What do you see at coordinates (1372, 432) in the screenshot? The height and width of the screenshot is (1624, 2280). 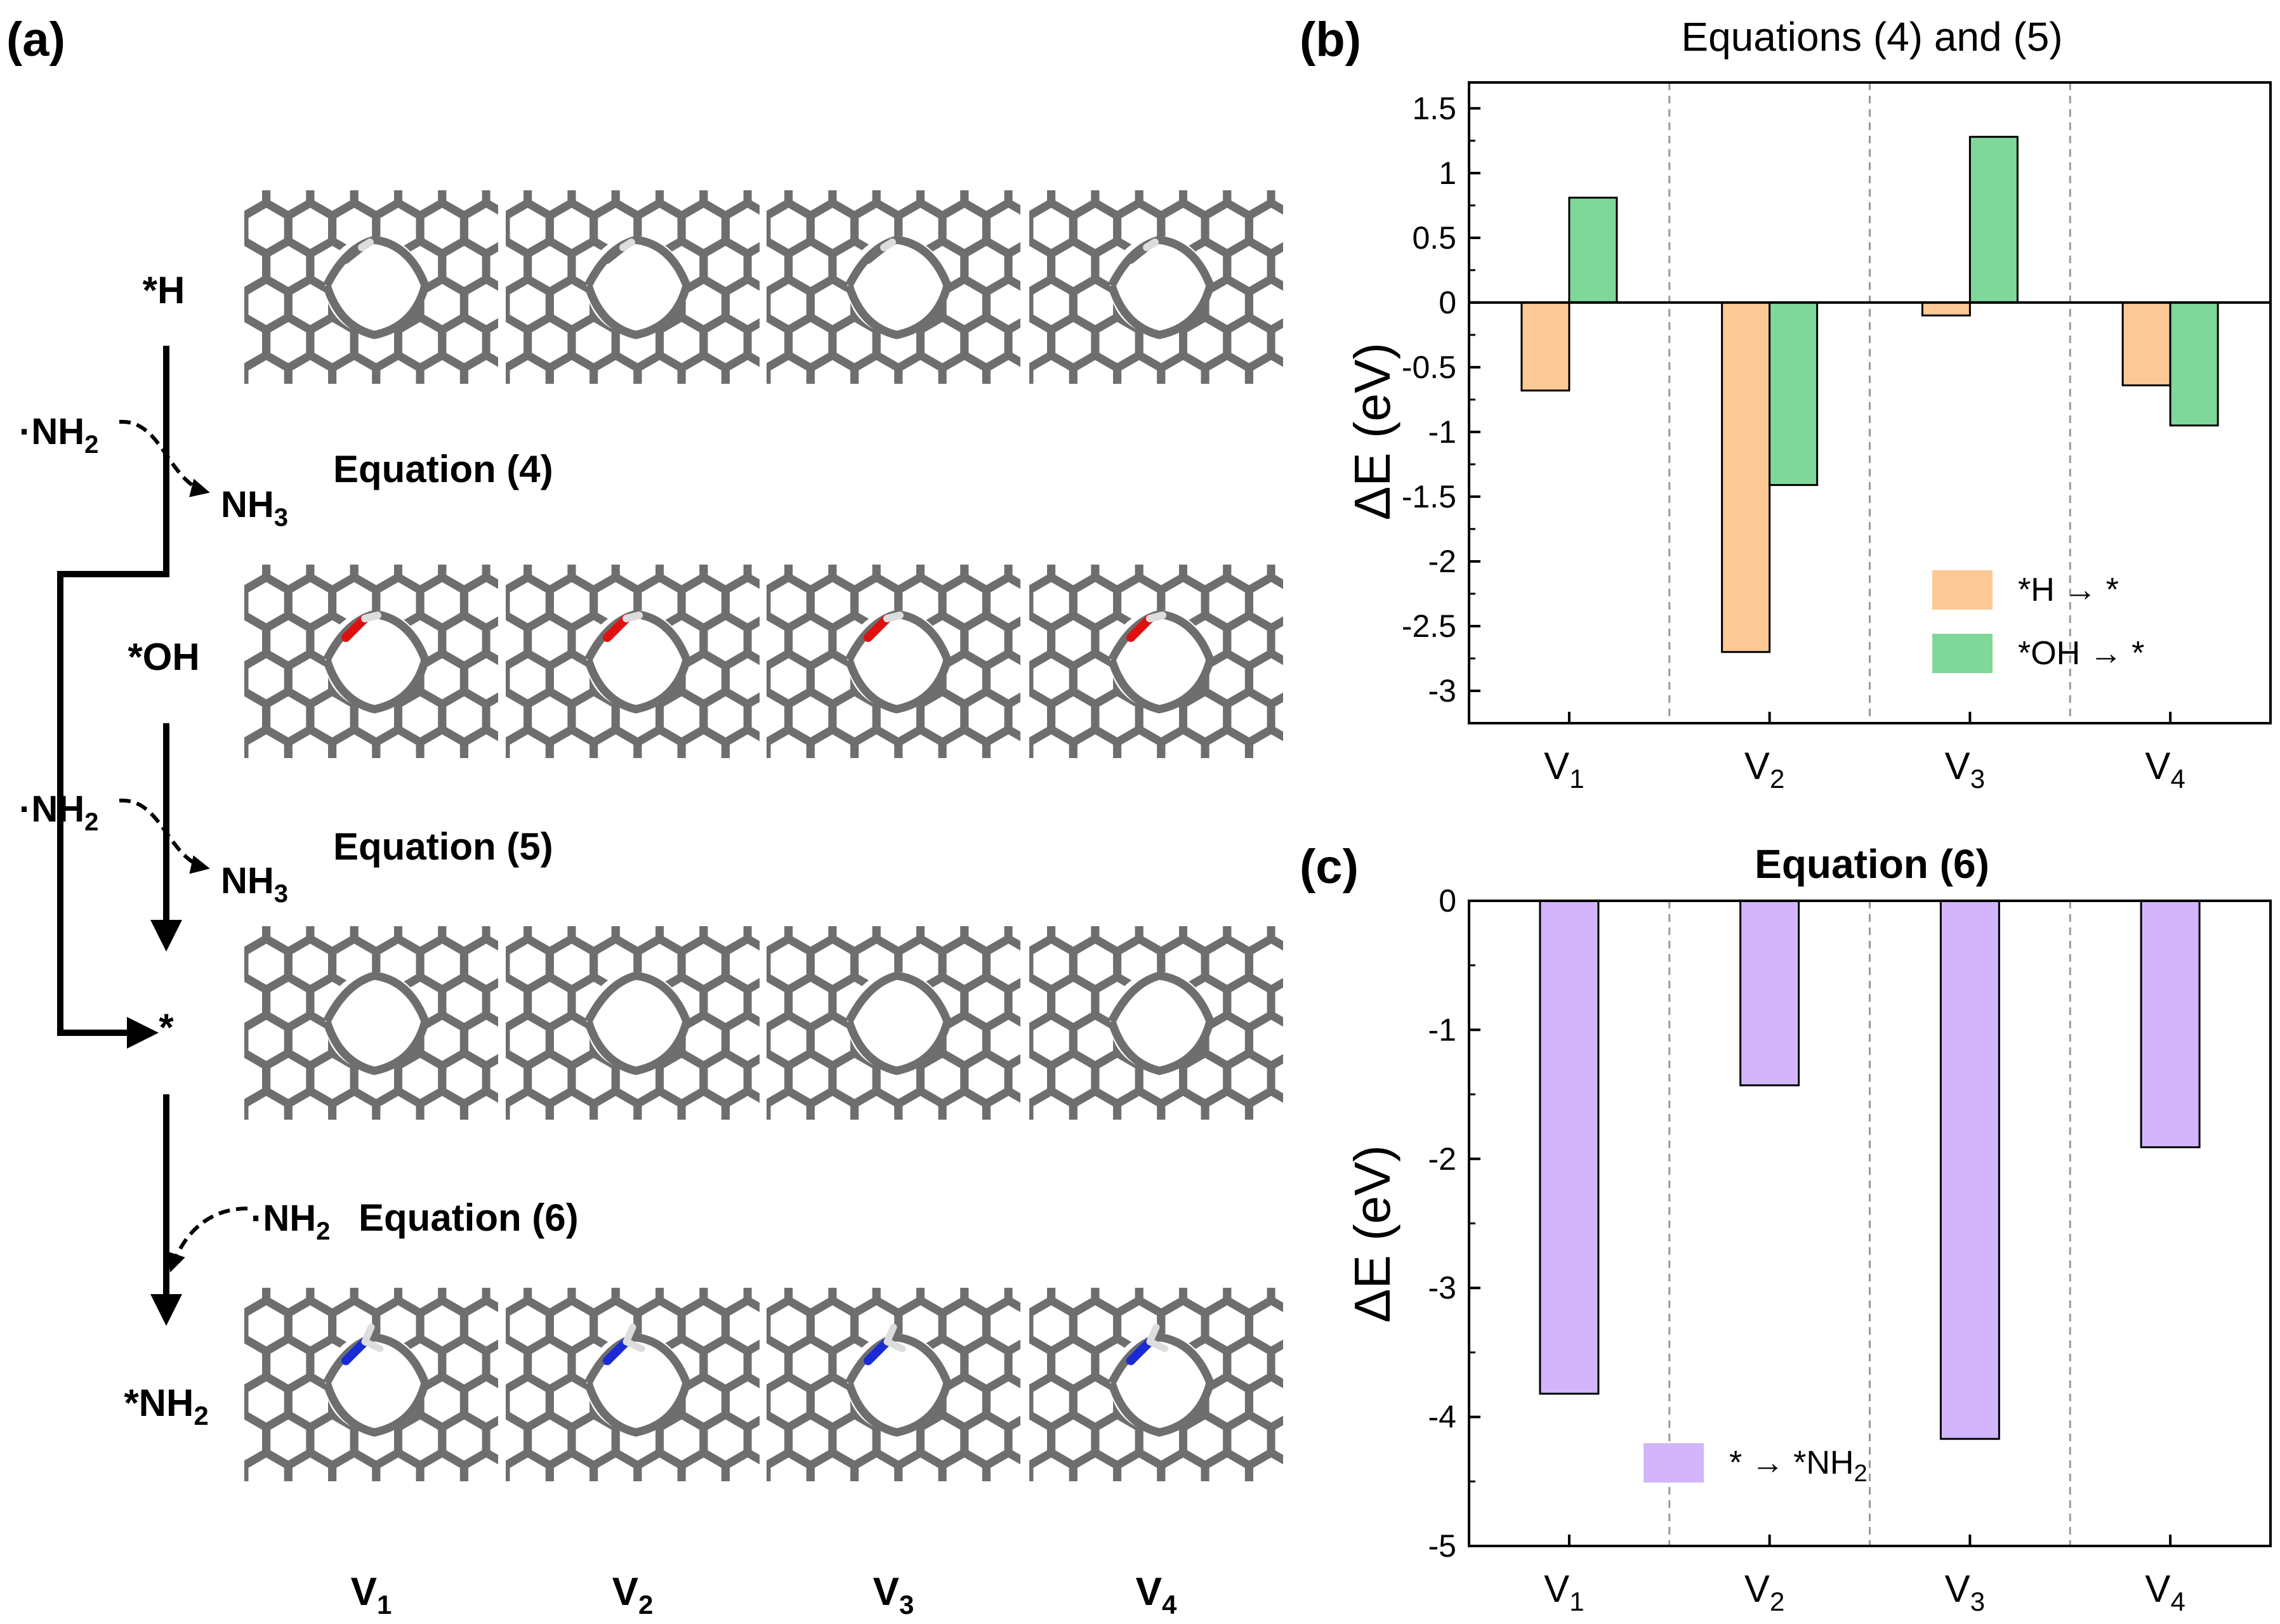 I see `chart-b-ylabel: ΔE (eV)` at bounding box center [1372, 432].